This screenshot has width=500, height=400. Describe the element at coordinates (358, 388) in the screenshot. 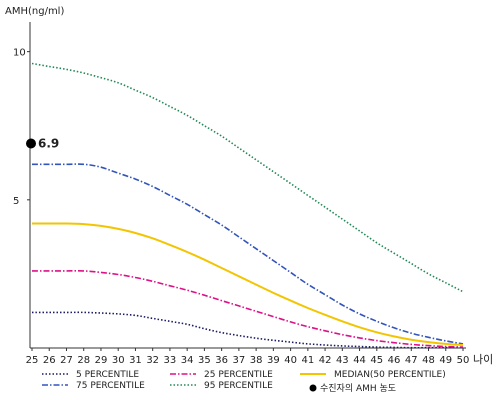

I see `legend-label-patient-amh: 수진자의 AMH 농도` at that location.